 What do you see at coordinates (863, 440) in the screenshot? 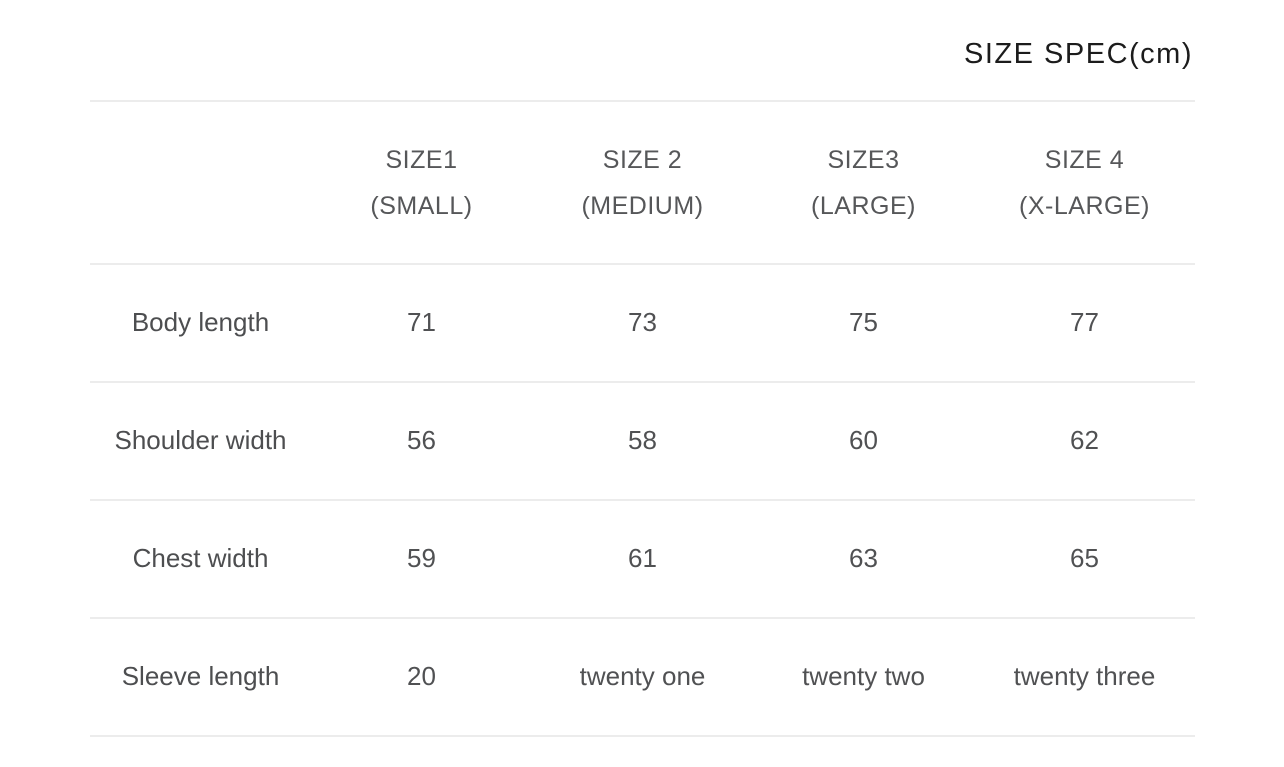
I see `shoulder-width-size3: 60` at bounding box center [863, 440].